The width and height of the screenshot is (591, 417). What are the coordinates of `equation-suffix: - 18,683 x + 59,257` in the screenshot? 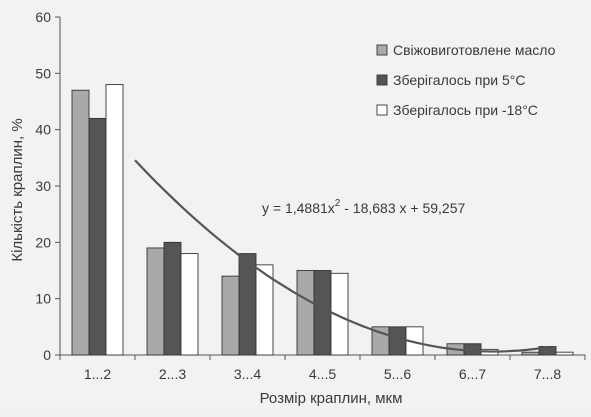 It's located at (402, 208).